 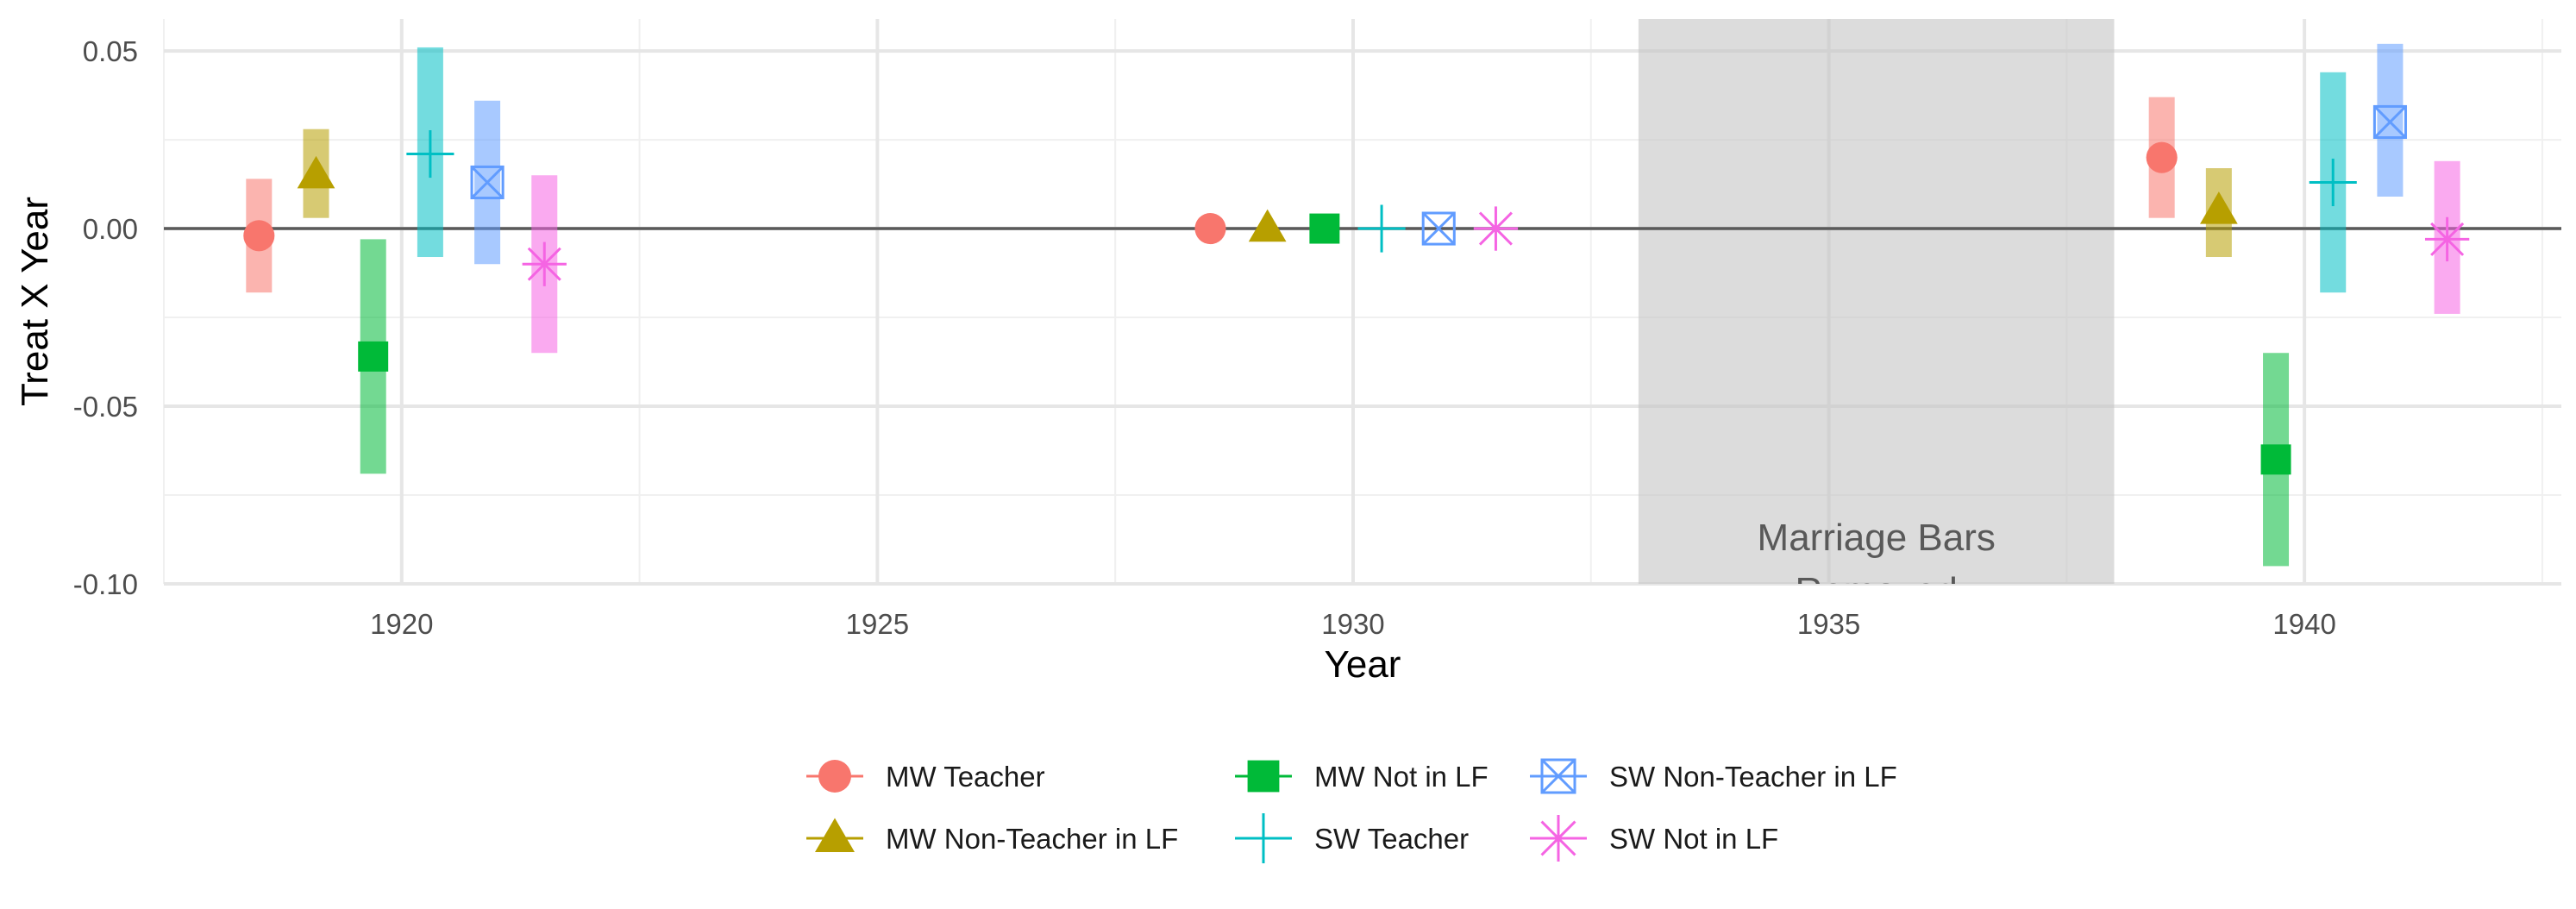 I want to click on legend-label: MW Non-Teacher in LF, so click(x=1032, y=839).